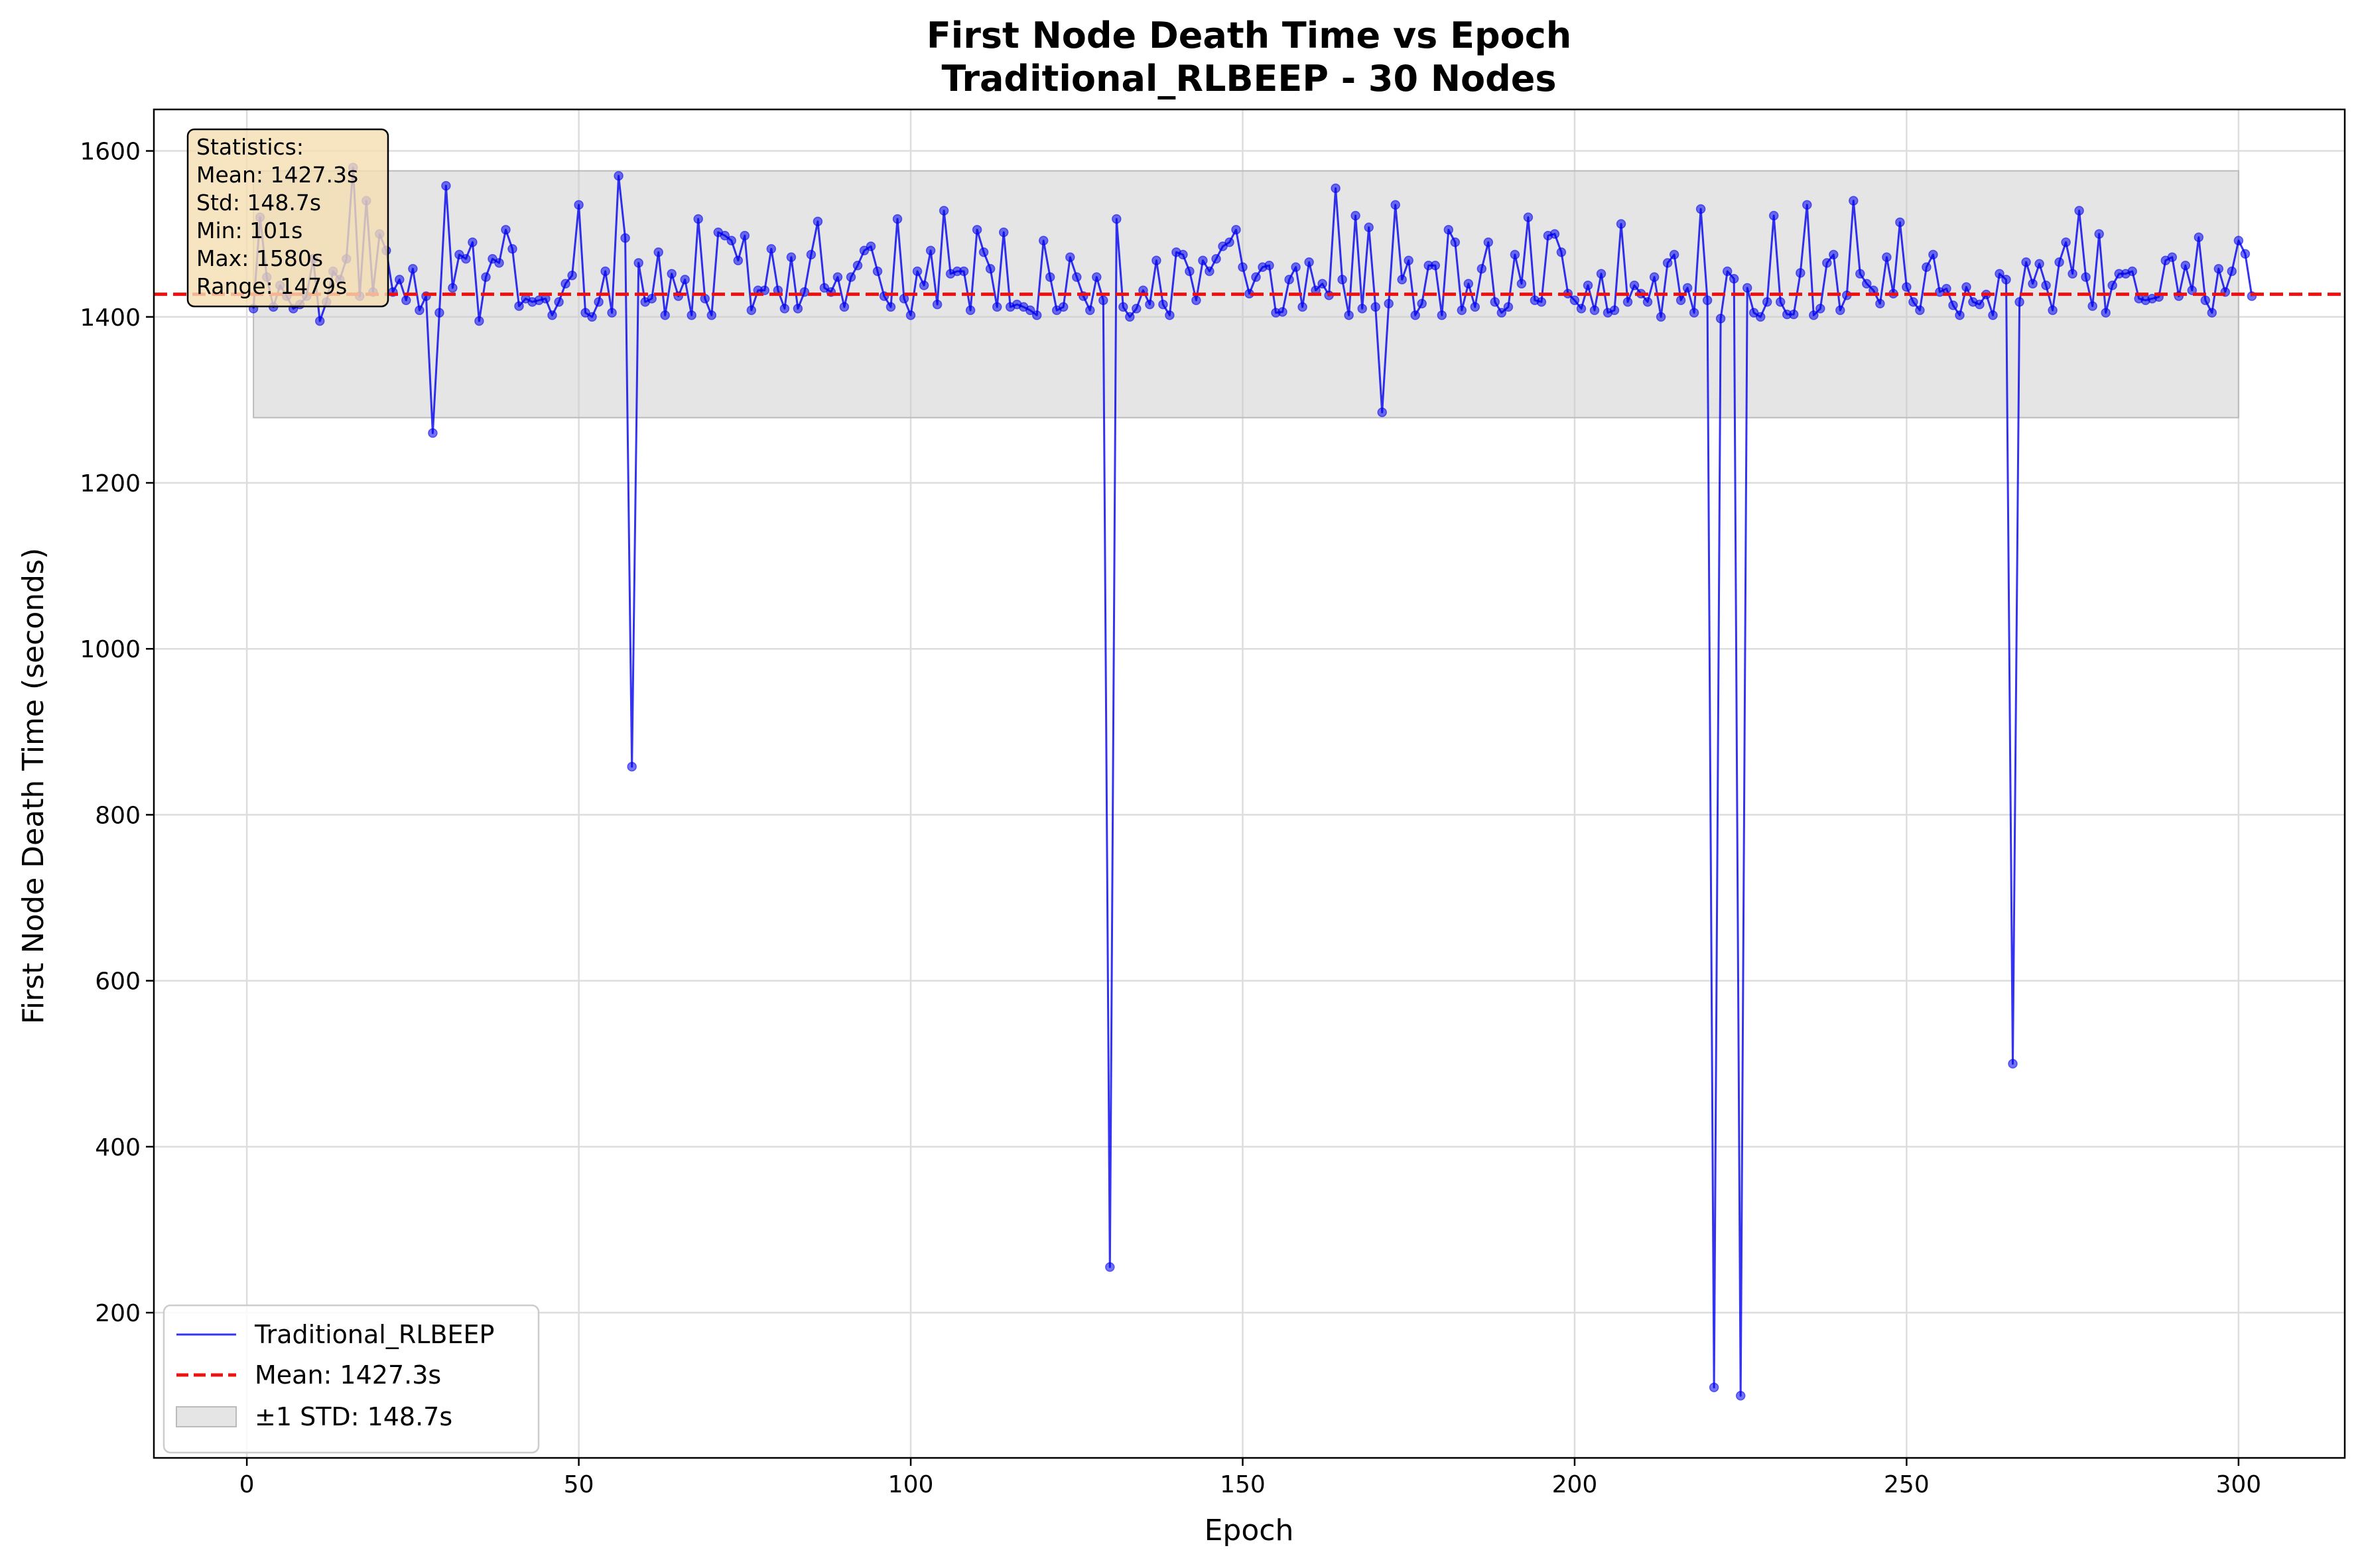 This screenshot has width=2364, height=1568. Describe the element at coordinates (250, 147) in the screenshot. I see `statistics-title: Statistics:` at that location.